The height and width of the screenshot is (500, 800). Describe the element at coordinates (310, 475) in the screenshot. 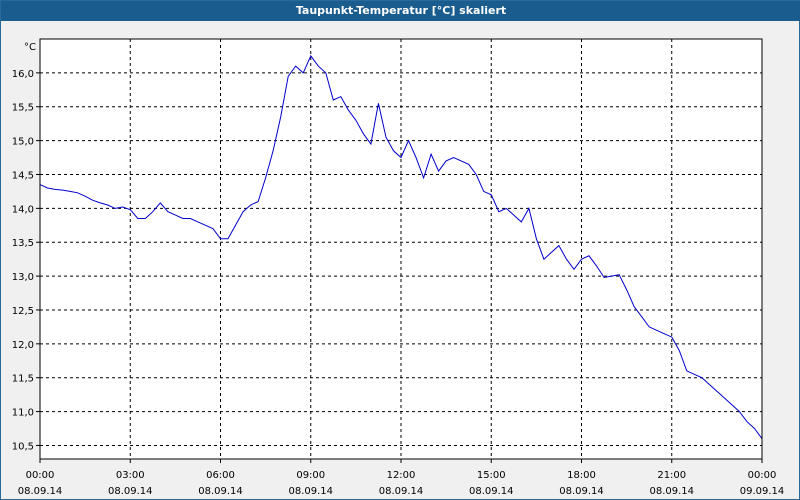

I see `x-tick-time-label: 09:00` at that location.